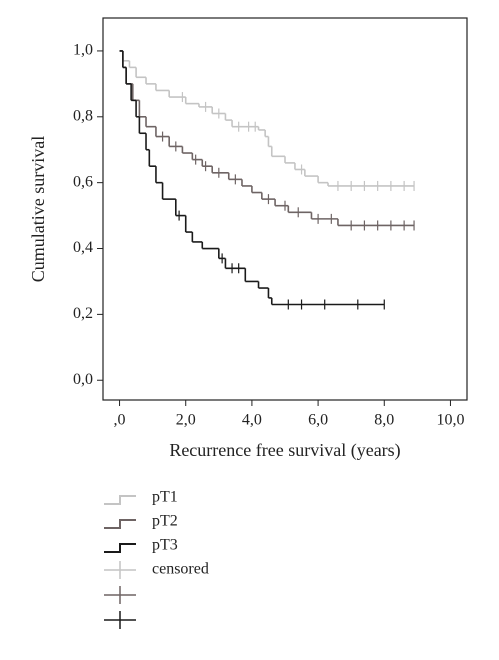 Image resolution: width=499 pixels, height=660 pixels. I want to click on y-tick-label: 1,0, so click(83, 50).